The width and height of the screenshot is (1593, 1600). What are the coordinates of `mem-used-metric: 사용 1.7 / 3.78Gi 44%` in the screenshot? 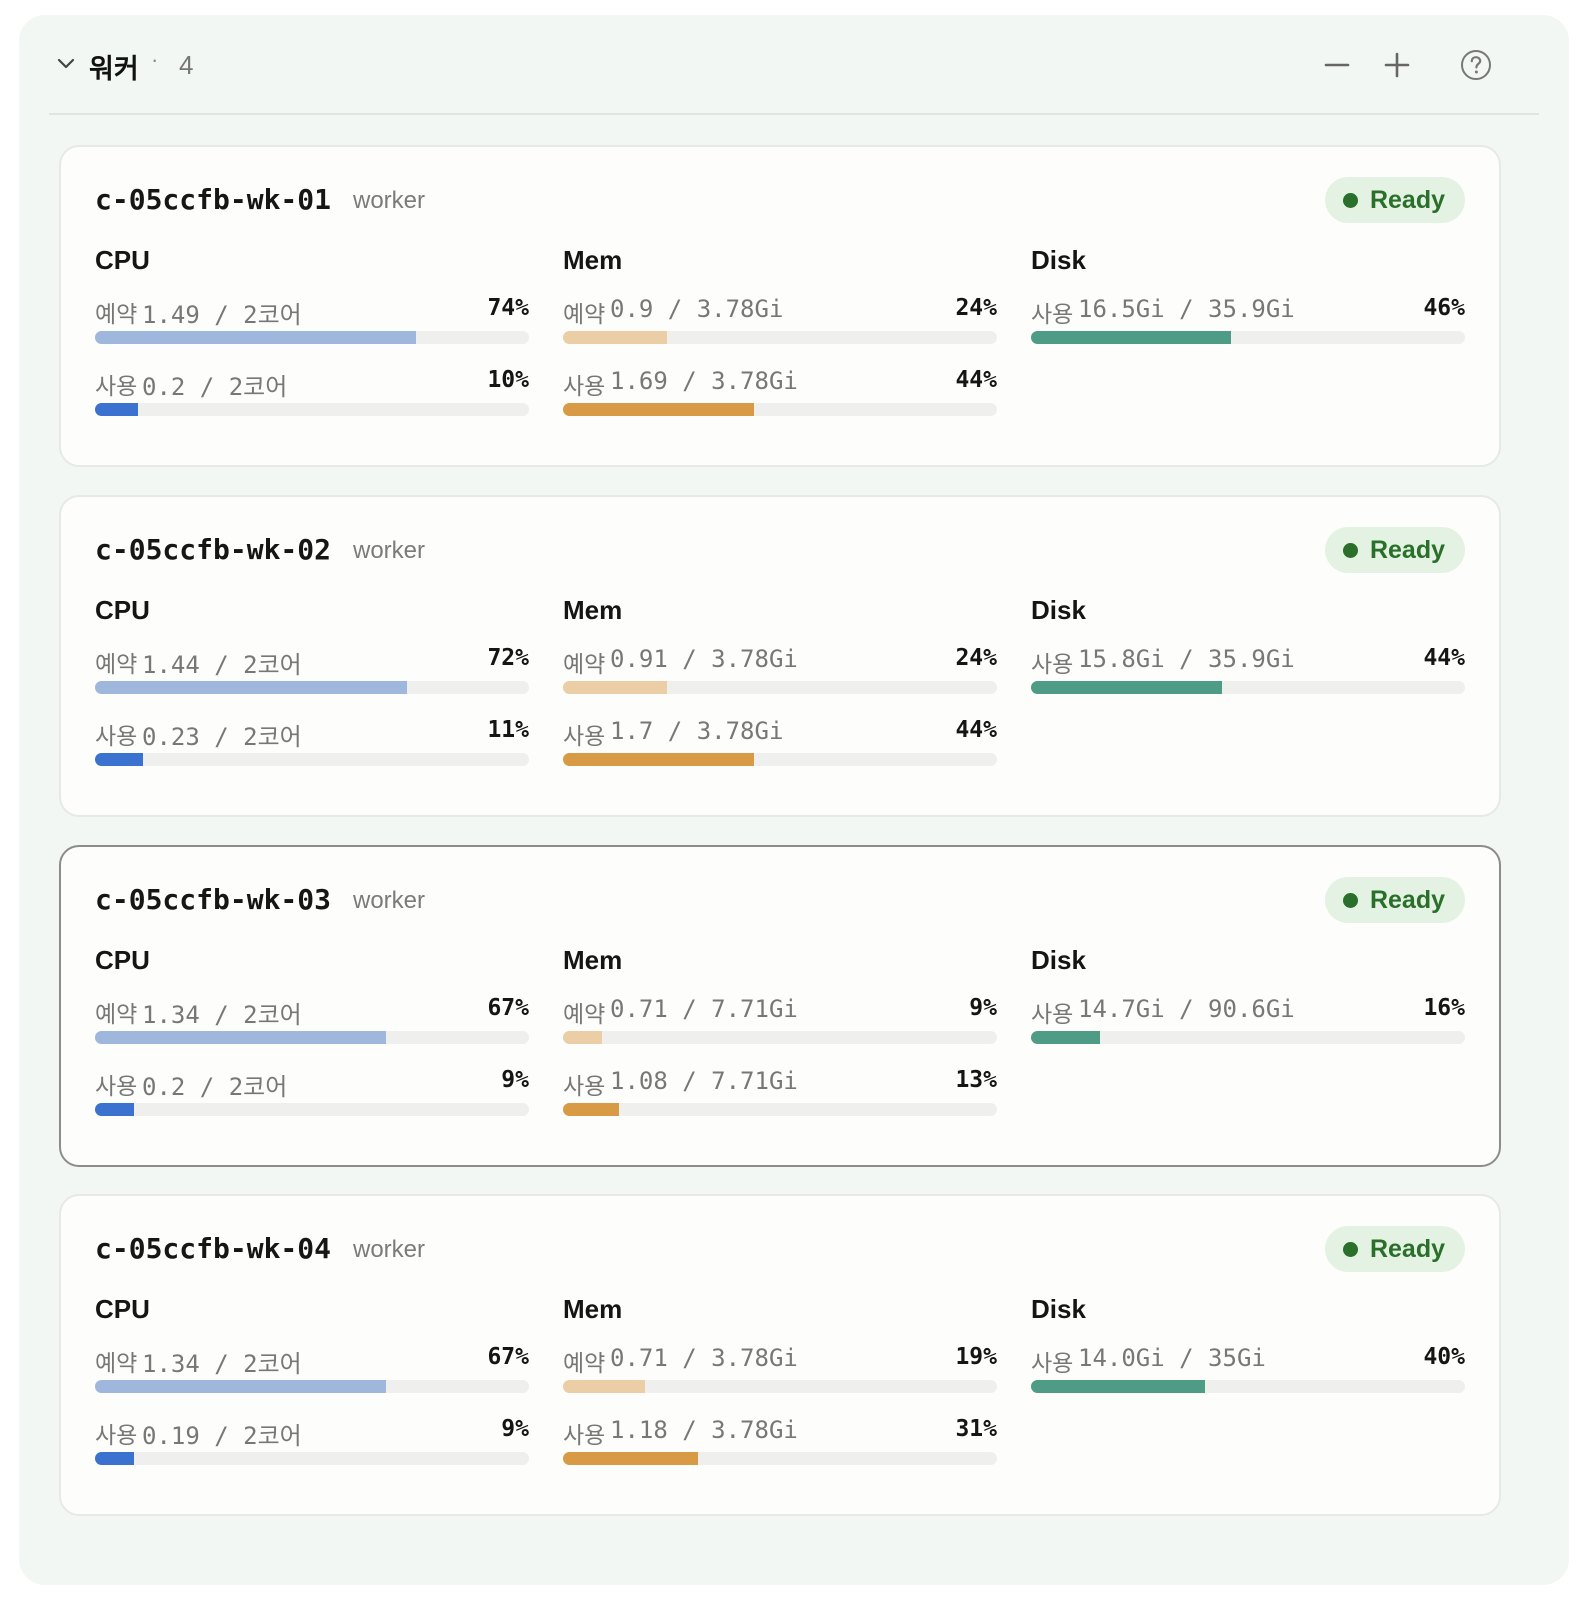 It's located at (780, 743).